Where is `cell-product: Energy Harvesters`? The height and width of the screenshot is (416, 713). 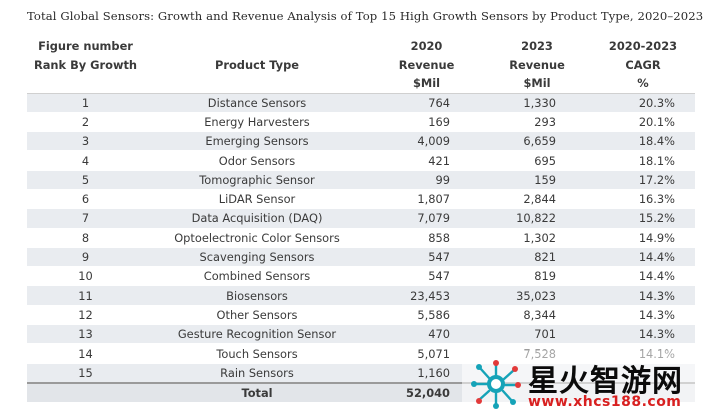
cell-product: Energy Harvesters is located at coordinates (257, 122).